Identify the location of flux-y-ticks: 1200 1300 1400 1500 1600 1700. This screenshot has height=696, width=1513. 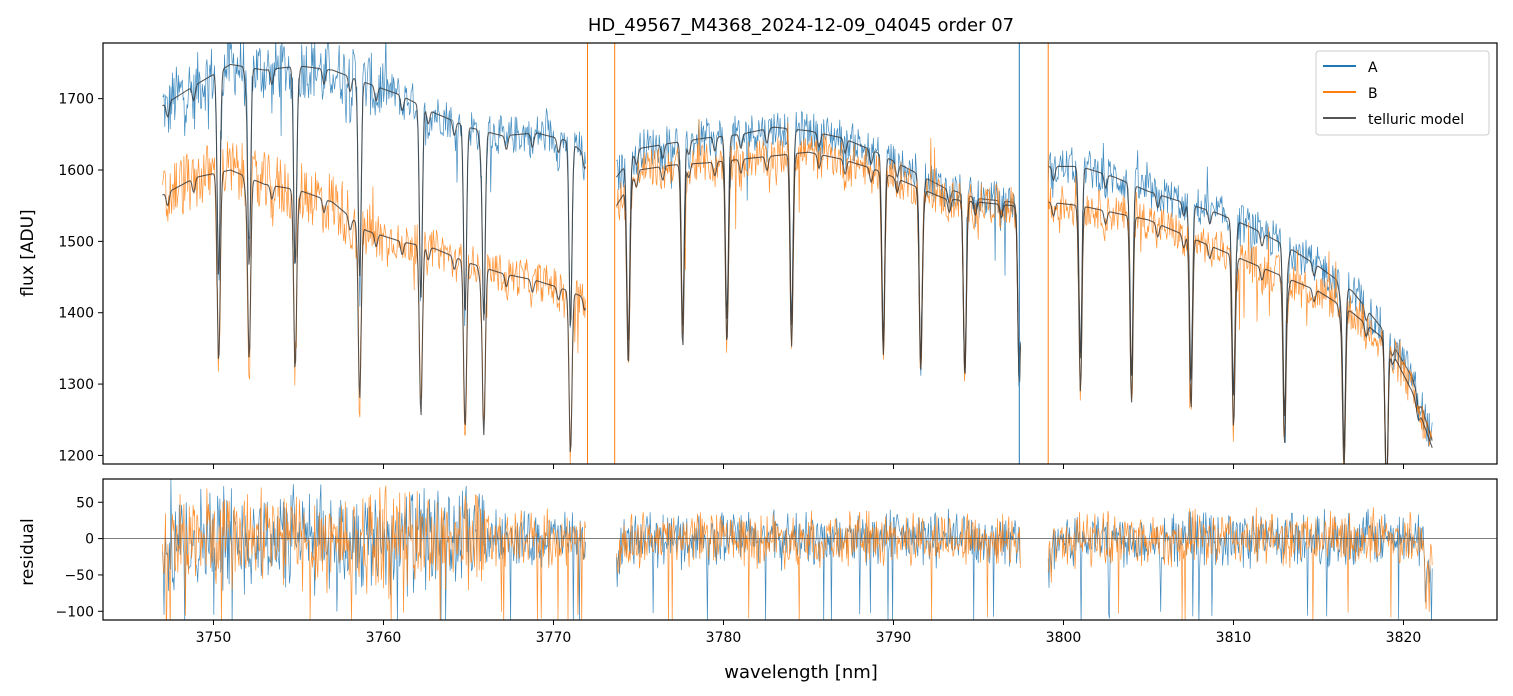
(80, 278).